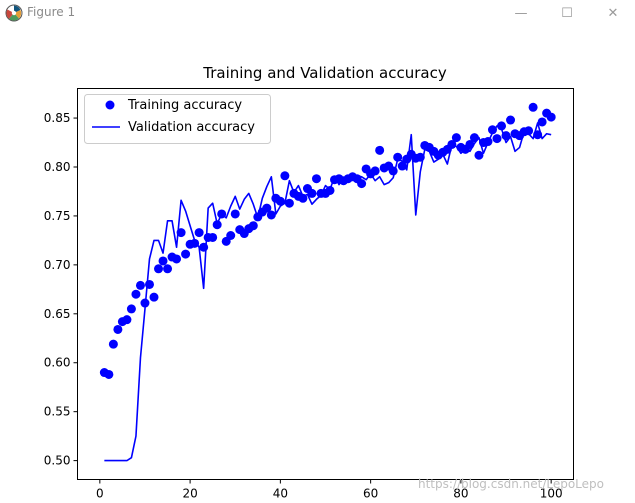  What do you see at coordinates (317, 13) in the screenshot?
I see `window-titlebar: Figure 1 — ☐ ✕` at bounding box center [317, 13].